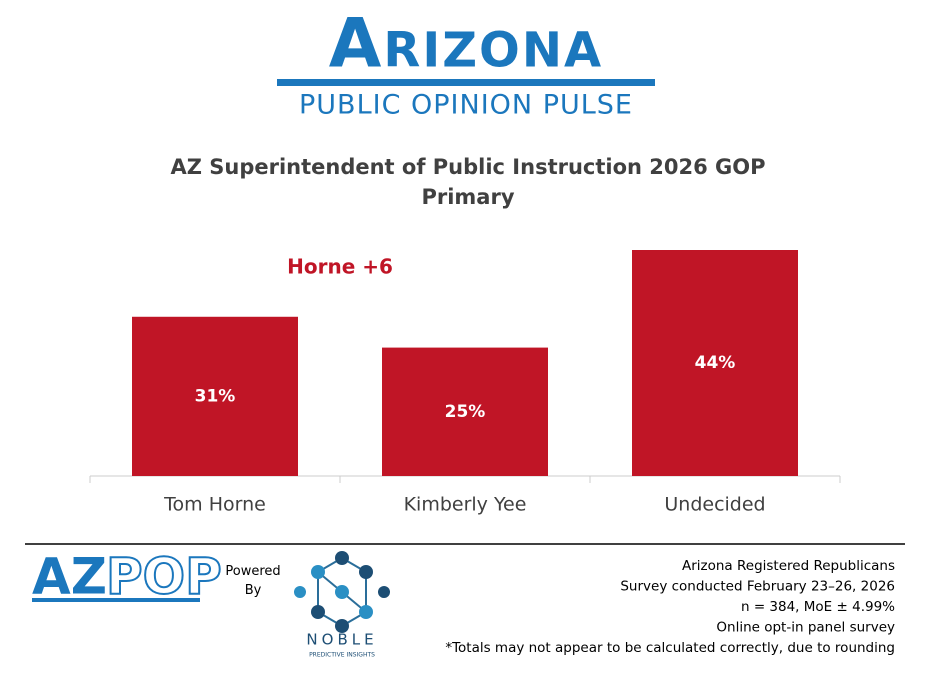 This screenshot has height=674, width=936. What do you see at coordinates (214, 505) in the screenshot?
I see `x-tick-label: Tom Horne` at bounding box center [214, 505].